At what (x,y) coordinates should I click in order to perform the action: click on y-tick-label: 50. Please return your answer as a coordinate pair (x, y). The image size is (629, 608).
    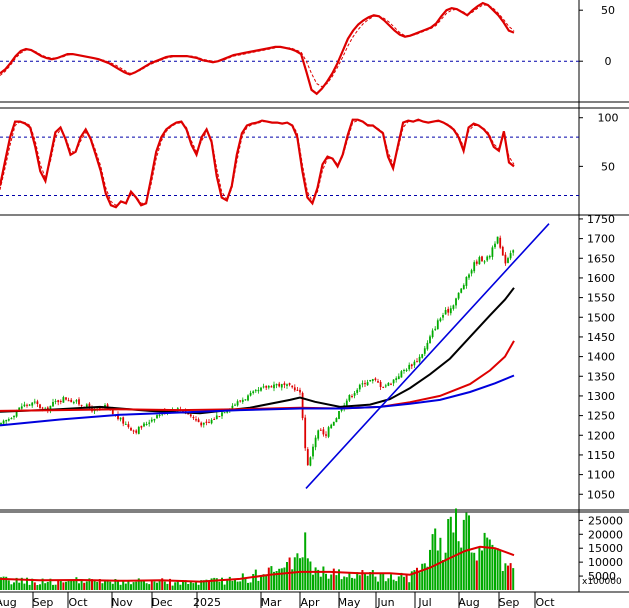
    Looking at the image, I should click on (608, 10).